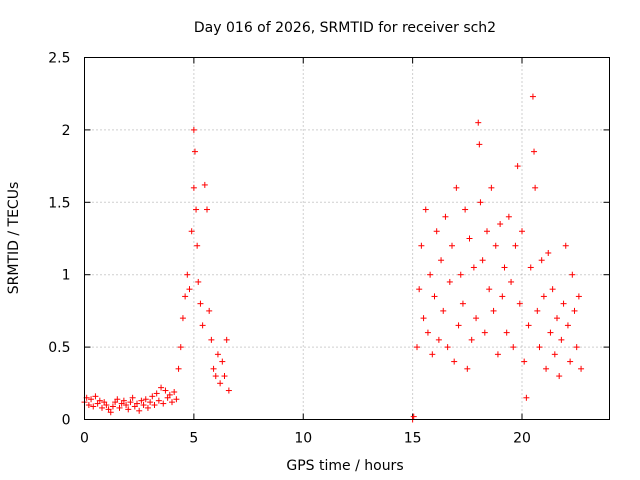 The width and height of the screenshot is (640, 480). What do you see at coordinates (305, 439) in the screenshot?
I see `x-tick-labels: 0 5 10 15 20` at bounding box center [305, 439].